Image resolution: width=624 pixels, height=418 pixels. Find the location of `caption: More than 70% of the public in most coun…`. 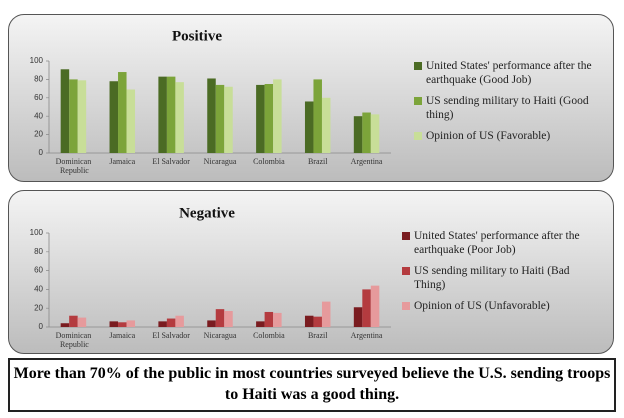

caption: More than 70% of the public in most coun… is located at coordinates (312, 385).